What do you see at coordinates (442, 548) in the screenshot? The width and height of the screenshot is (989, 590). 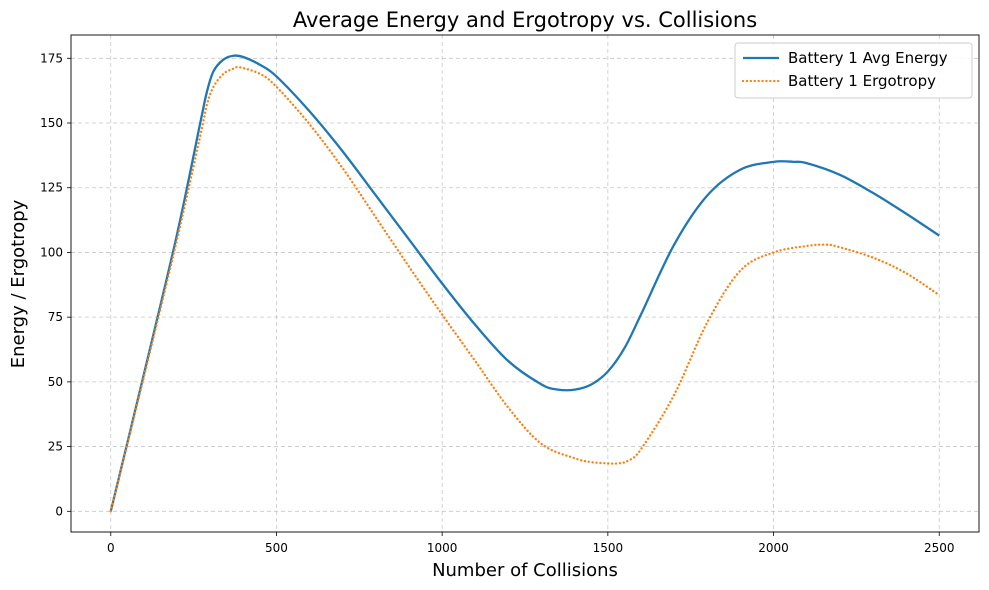 I see `x-tick-label: 1000` at bounding box center [442, 548].